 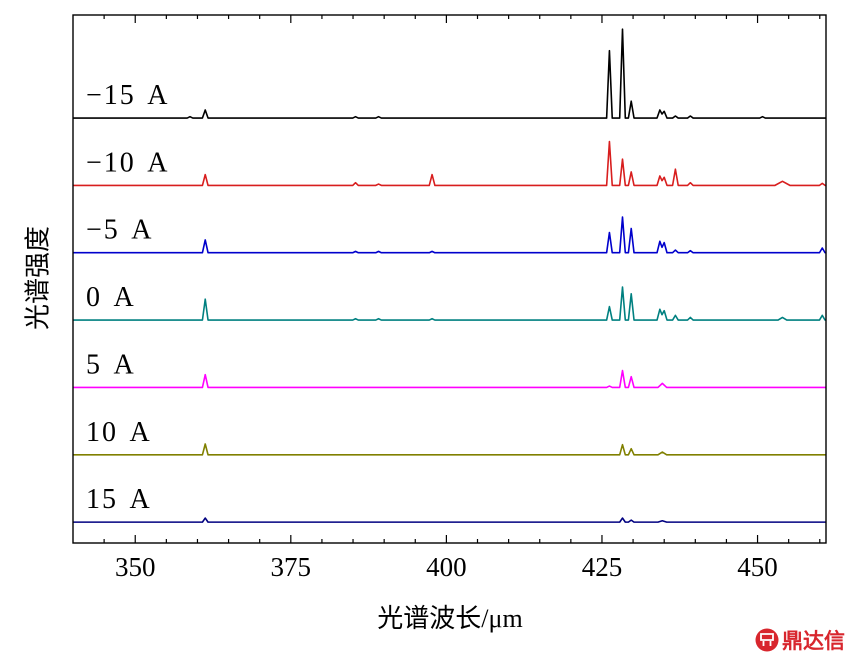 What do you see at coordinates (119, 499) in the screenshot?
I see `series-label-15a: 15 A` at bounding box center [119, 499].